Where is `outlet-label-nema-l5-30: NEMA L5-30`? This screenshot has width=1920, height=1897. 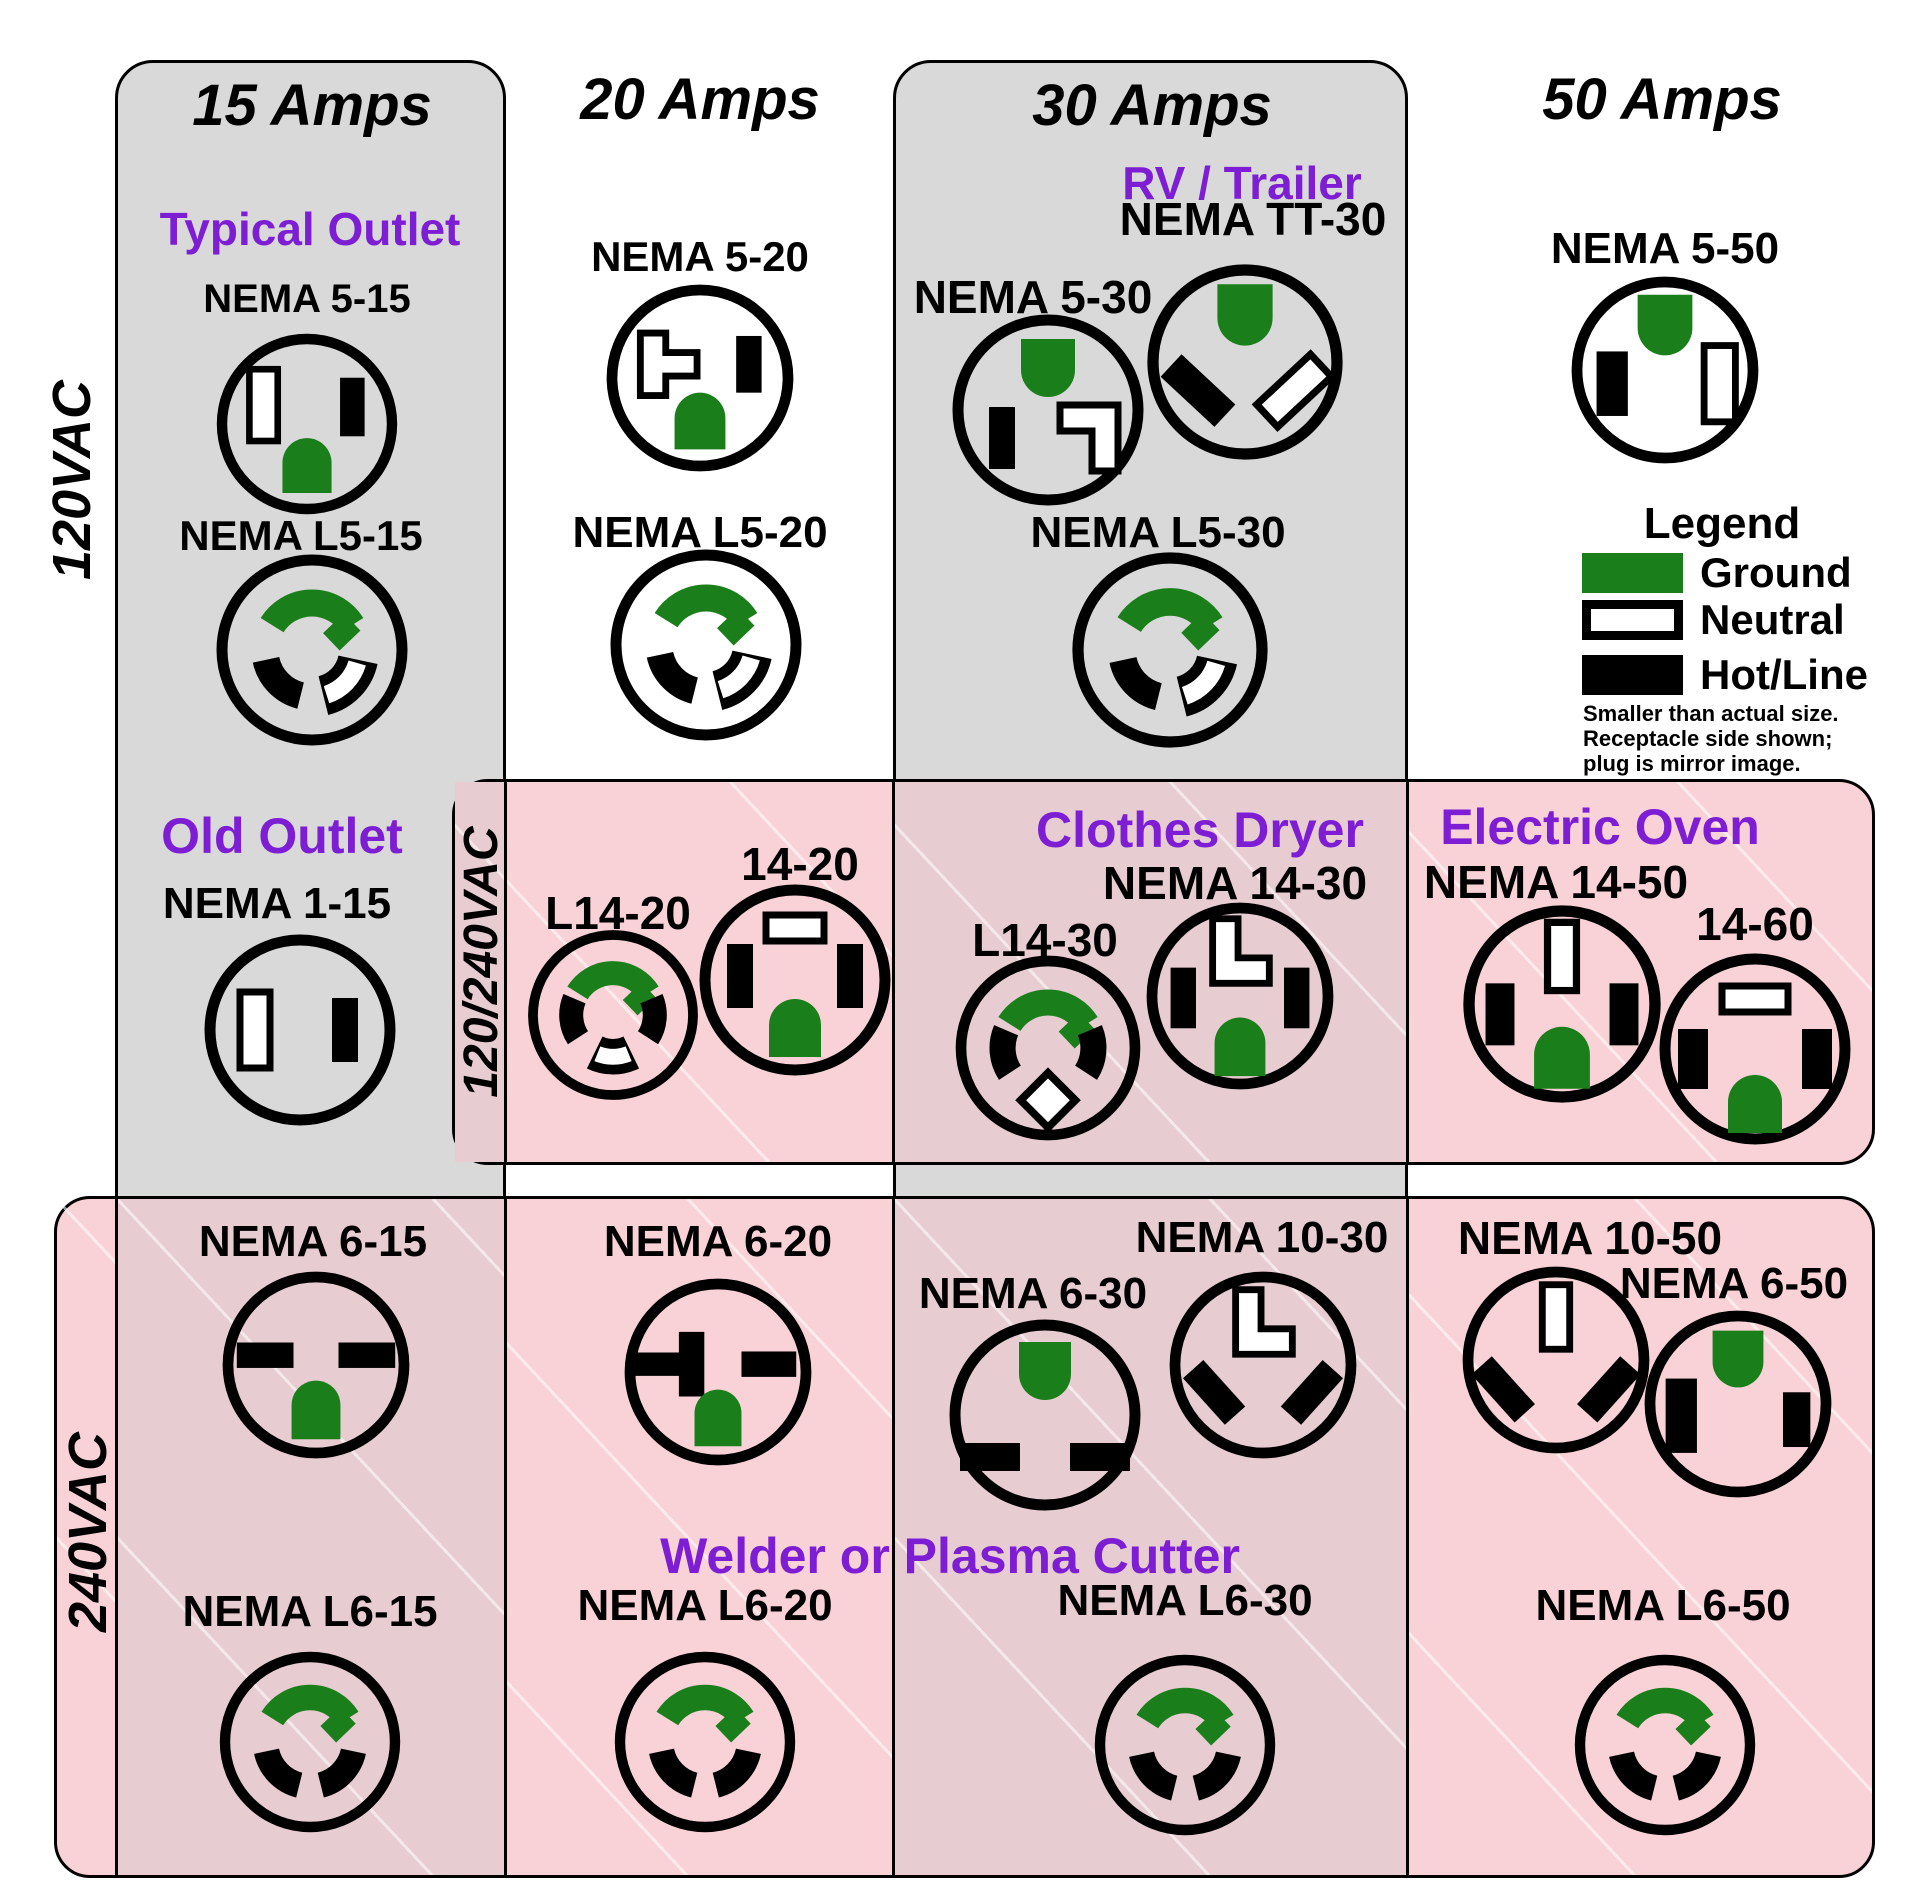
outlet-label-nema-l5-30: NEMA L5-30 is located at coordinates (1158, 532).